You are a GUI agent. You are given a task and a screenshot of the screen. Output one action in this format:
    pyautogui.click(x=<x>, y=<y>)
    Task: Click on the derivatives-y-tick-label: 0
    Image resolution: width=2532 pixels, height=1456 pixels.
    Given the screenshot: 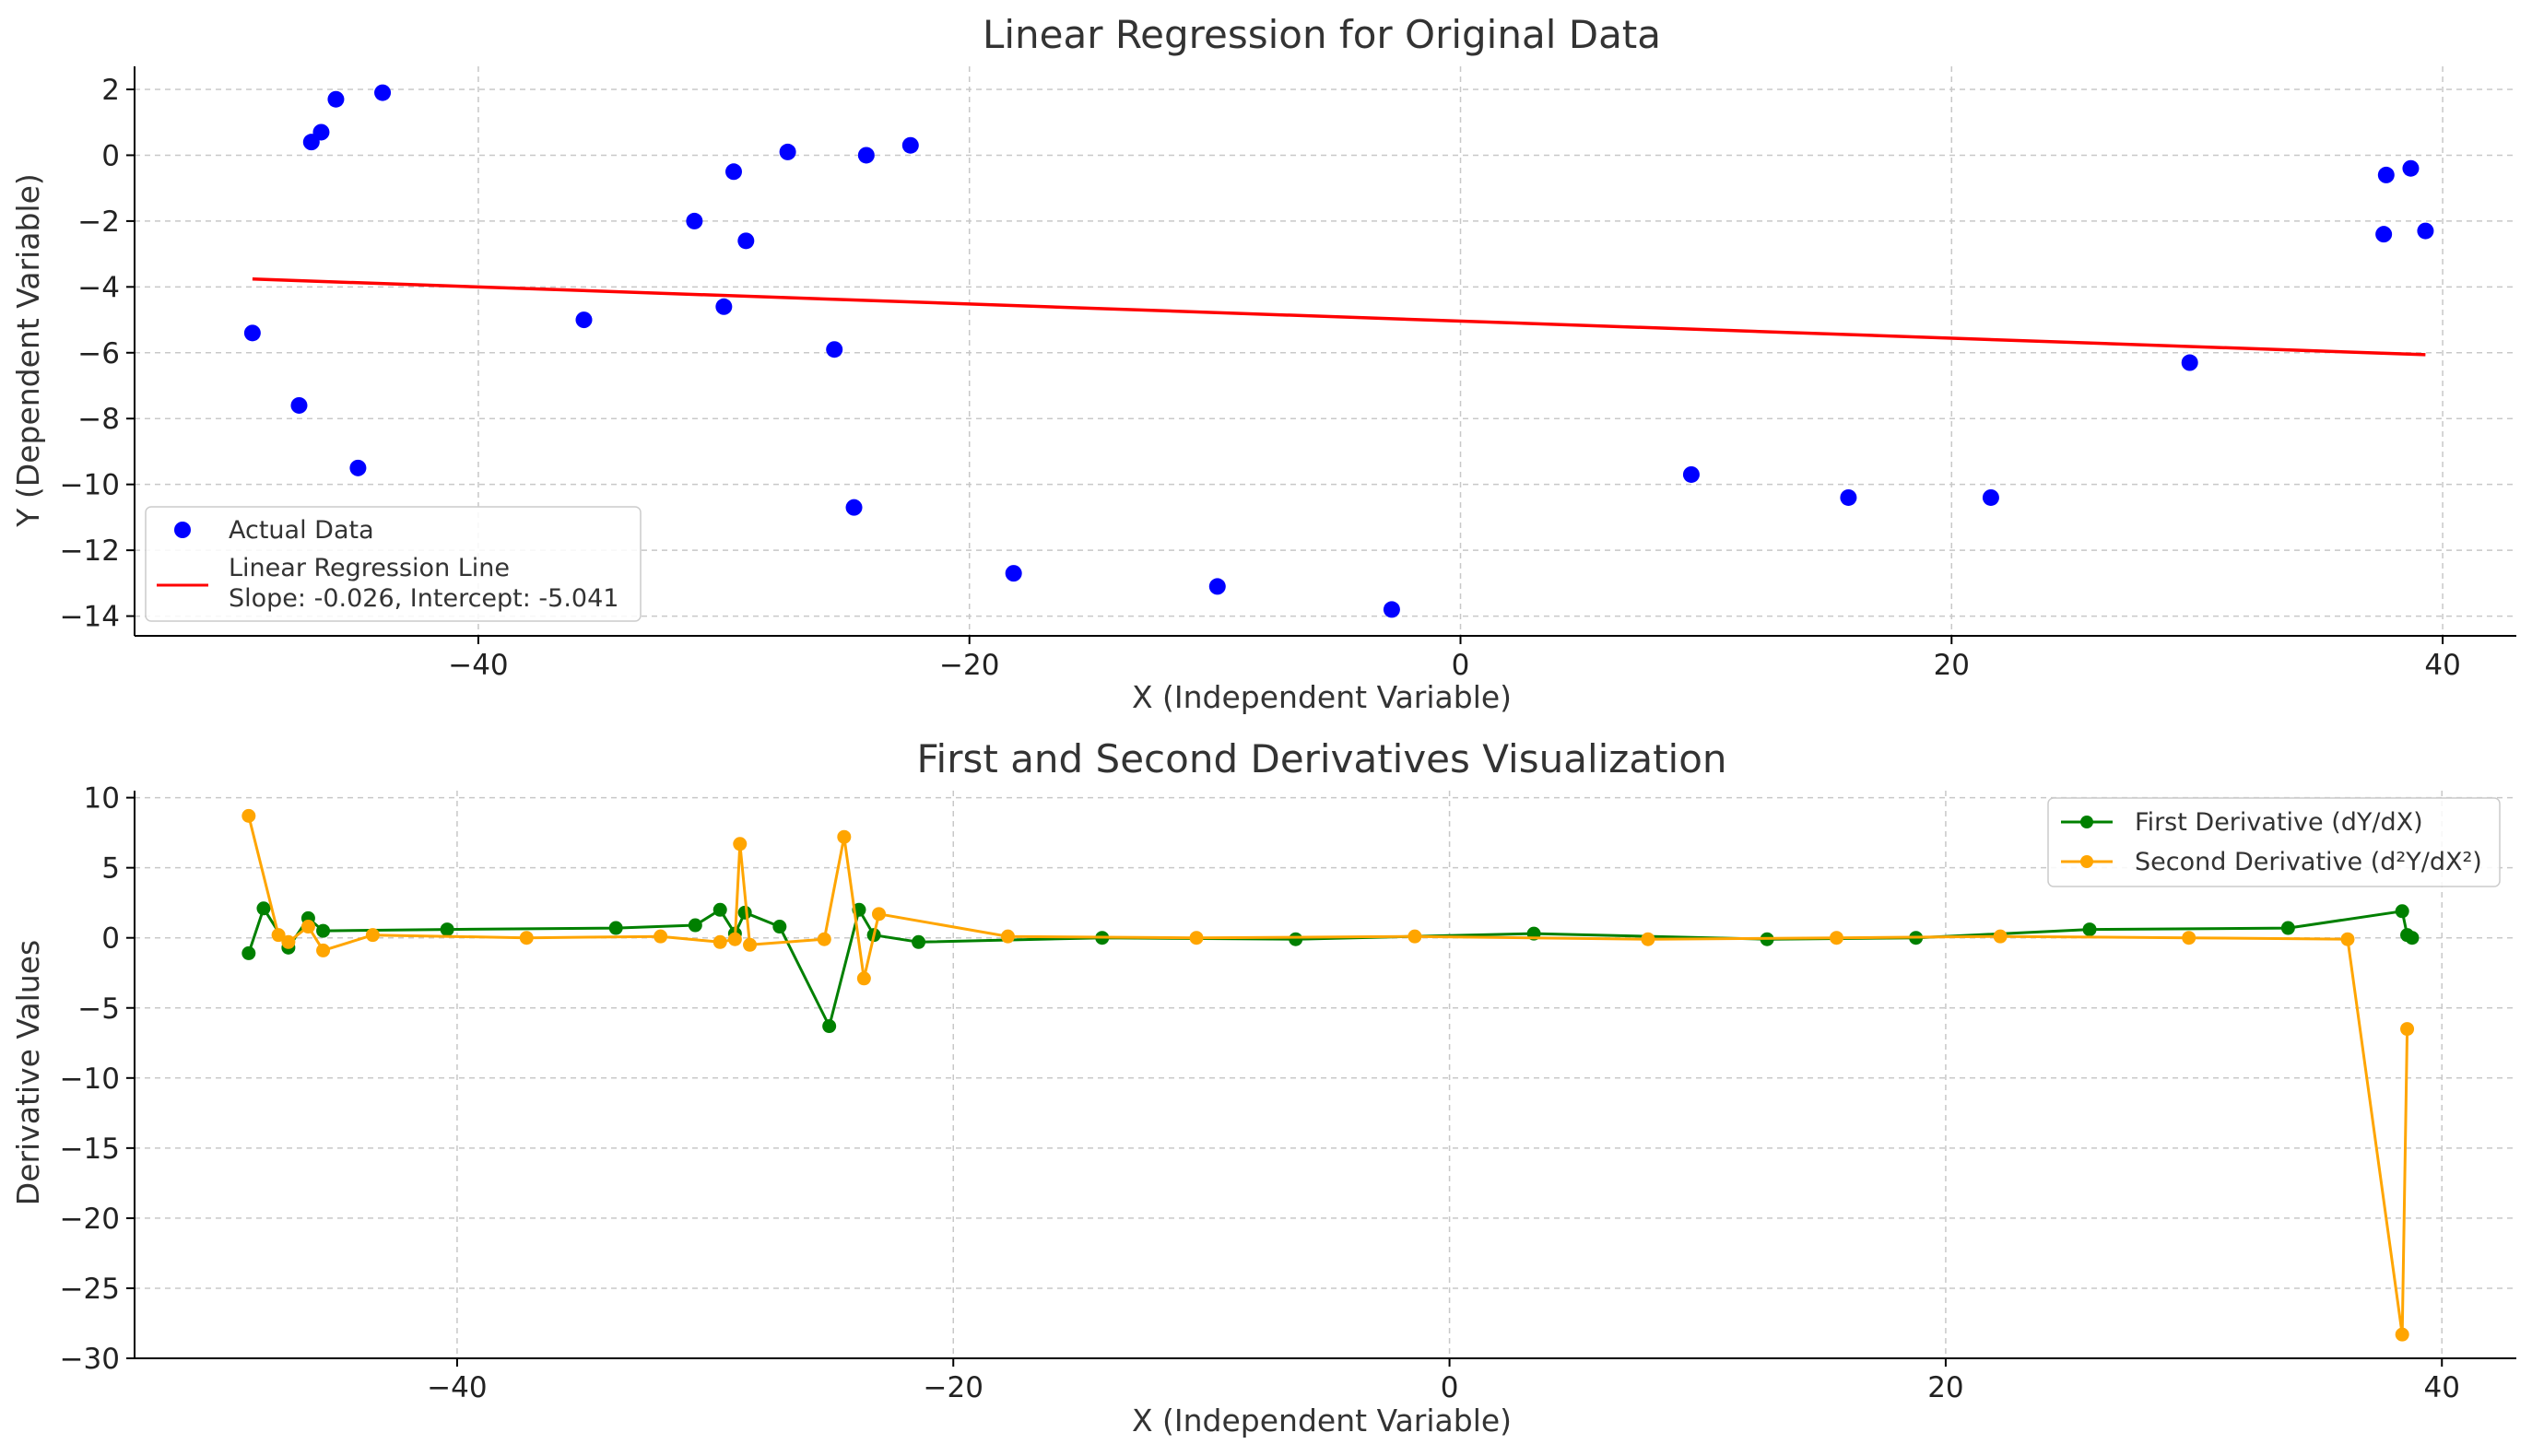 What is the action you would take?
    pyautogui.click(x=110, y=939)
    